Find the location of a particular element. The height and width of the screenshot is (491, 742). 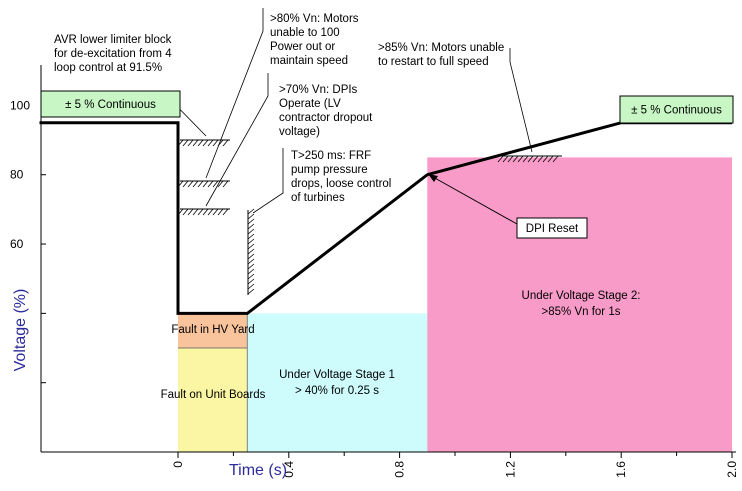

dpi-reset-arrow-head is located at coordinates (433, 178).